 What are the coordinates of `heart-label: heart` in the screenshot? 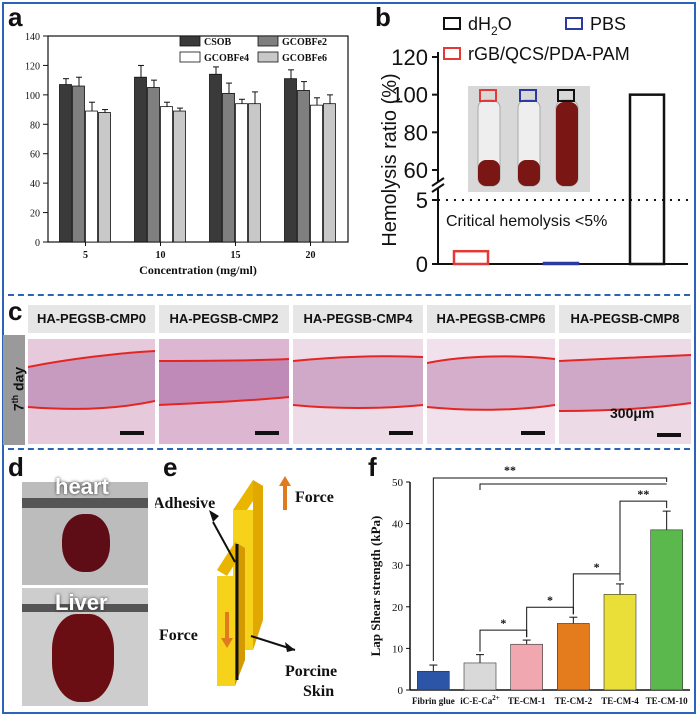 It's located at (82, 486).